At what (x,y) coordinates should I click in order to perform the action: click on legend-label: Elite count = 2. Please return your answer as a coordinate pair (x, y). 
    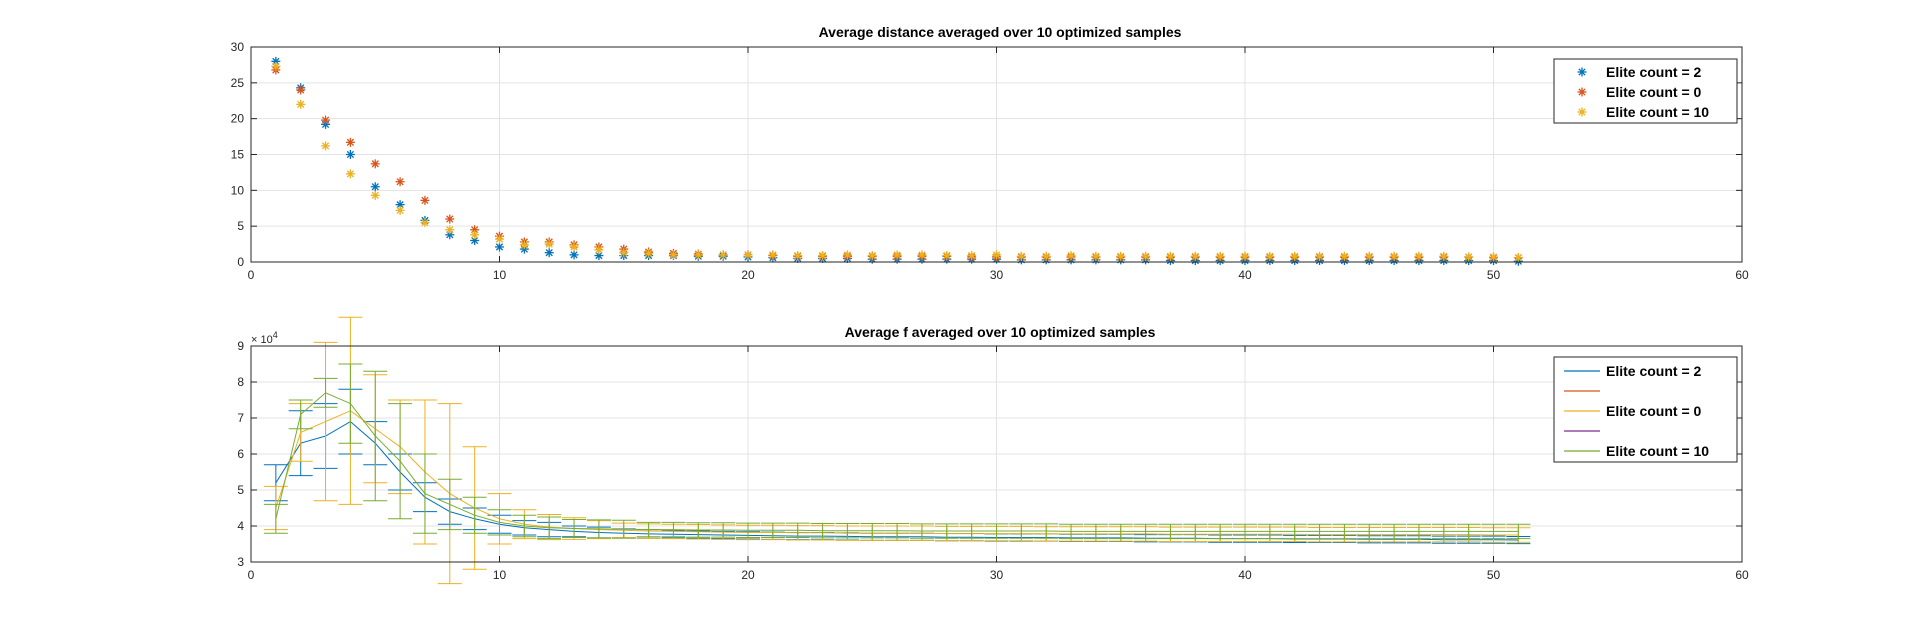
    Looking at the image, I should click on (1654, 72).